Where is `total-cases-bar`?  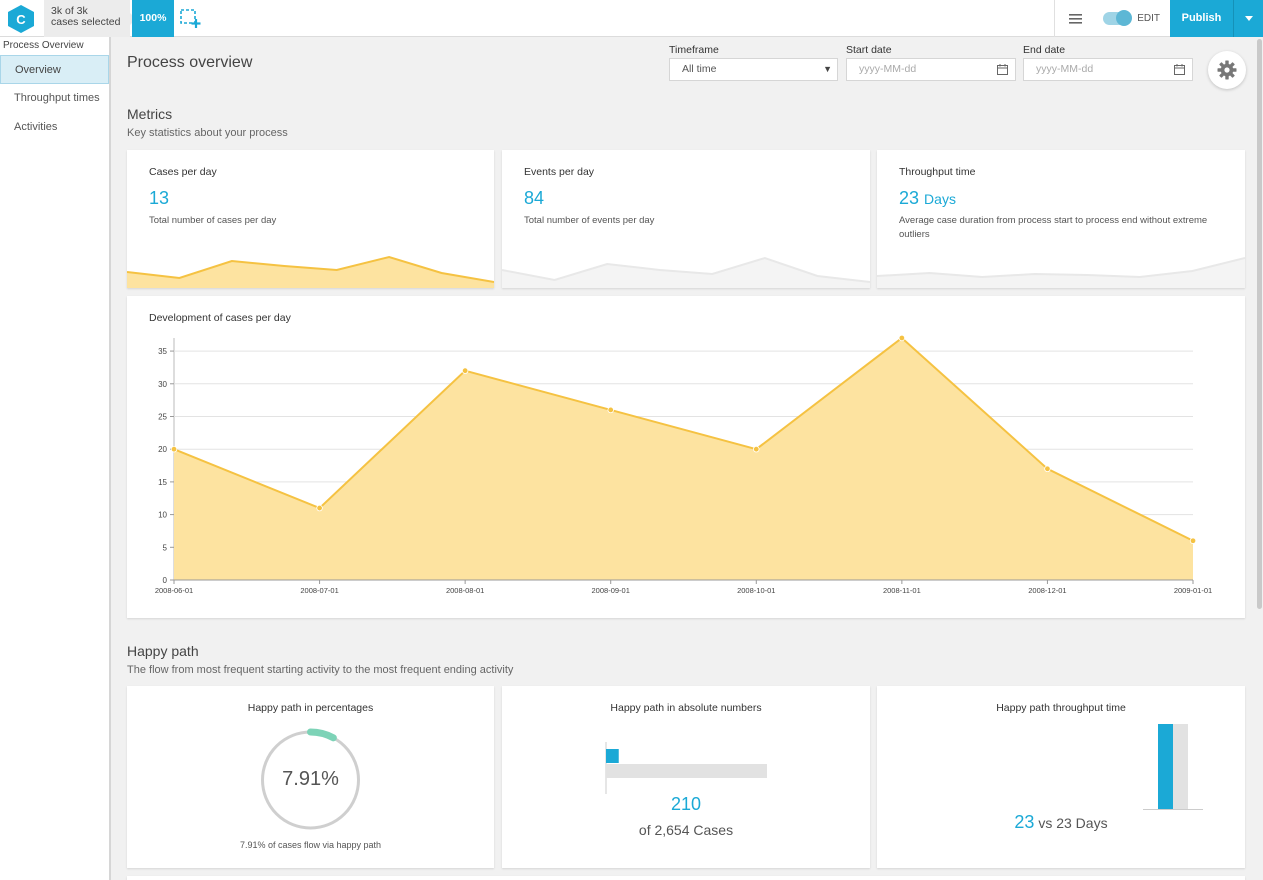 total-cases-bar is located at coordinates (686, 771).